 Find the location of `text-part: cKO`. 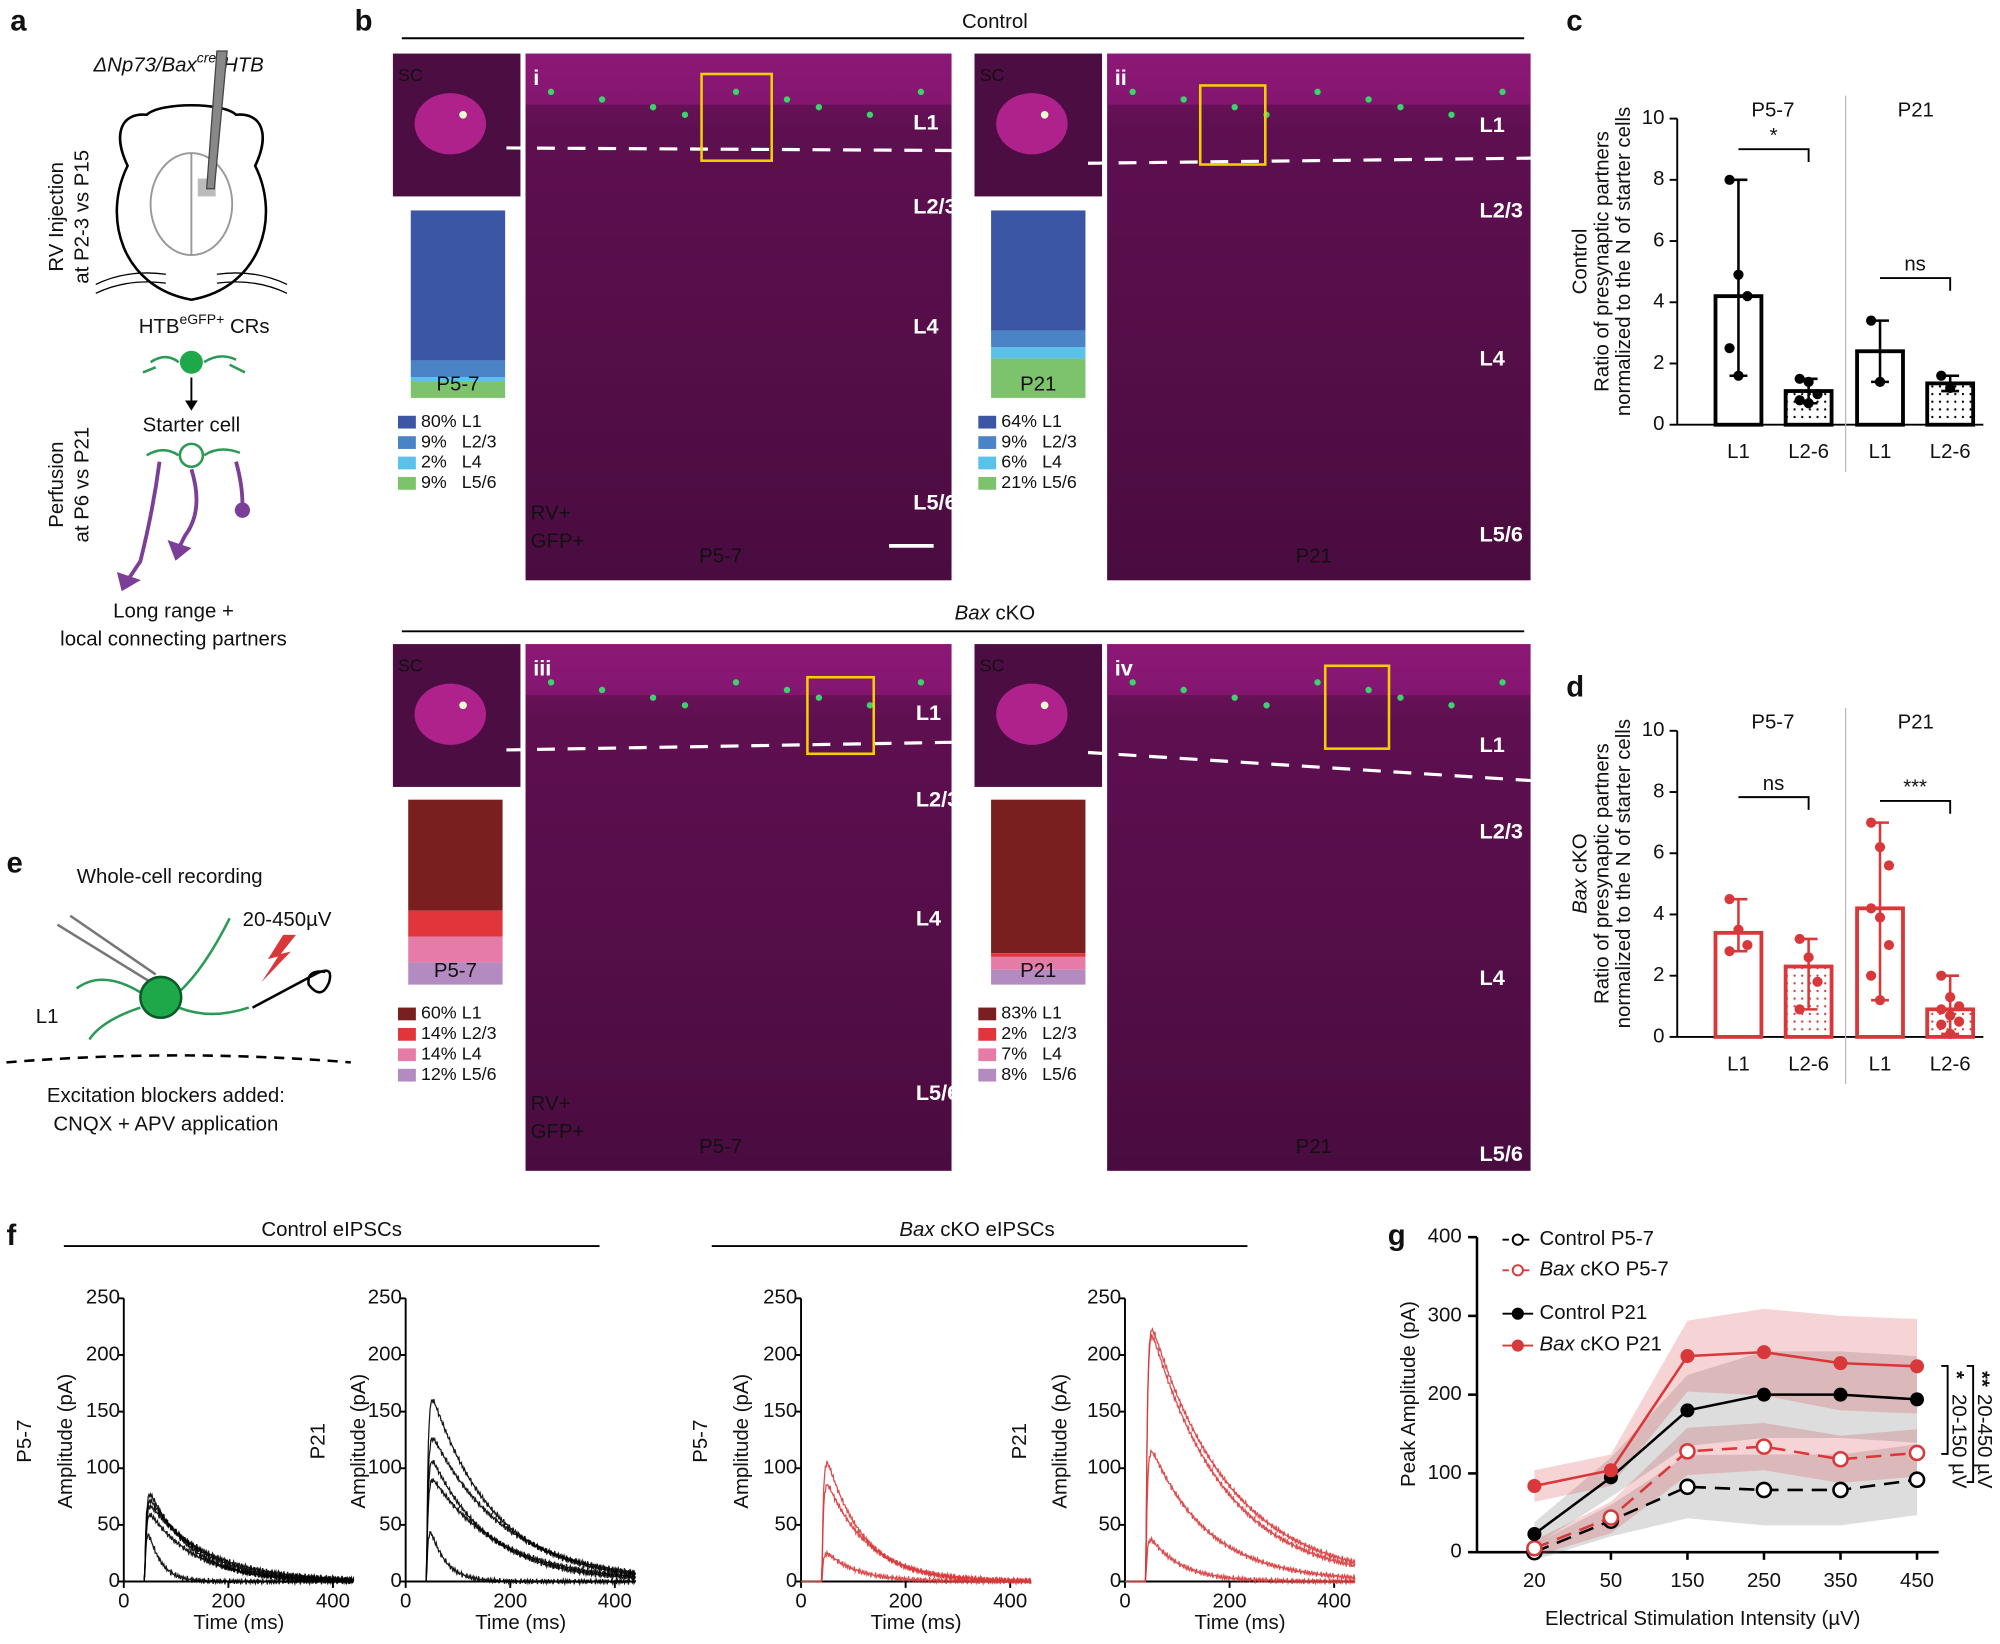

text-part: cKO is located at coordinates (1581, 855).